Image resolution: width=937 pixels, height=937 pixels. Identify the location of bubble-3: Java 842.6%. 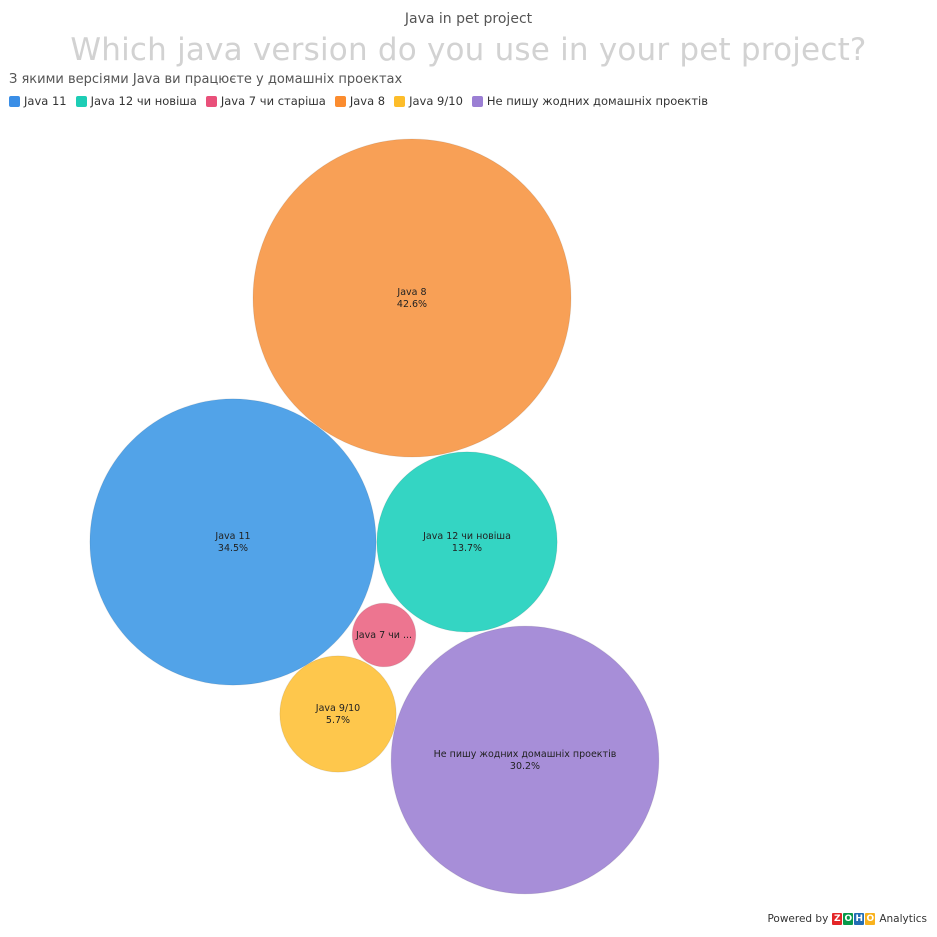
(412, 298).